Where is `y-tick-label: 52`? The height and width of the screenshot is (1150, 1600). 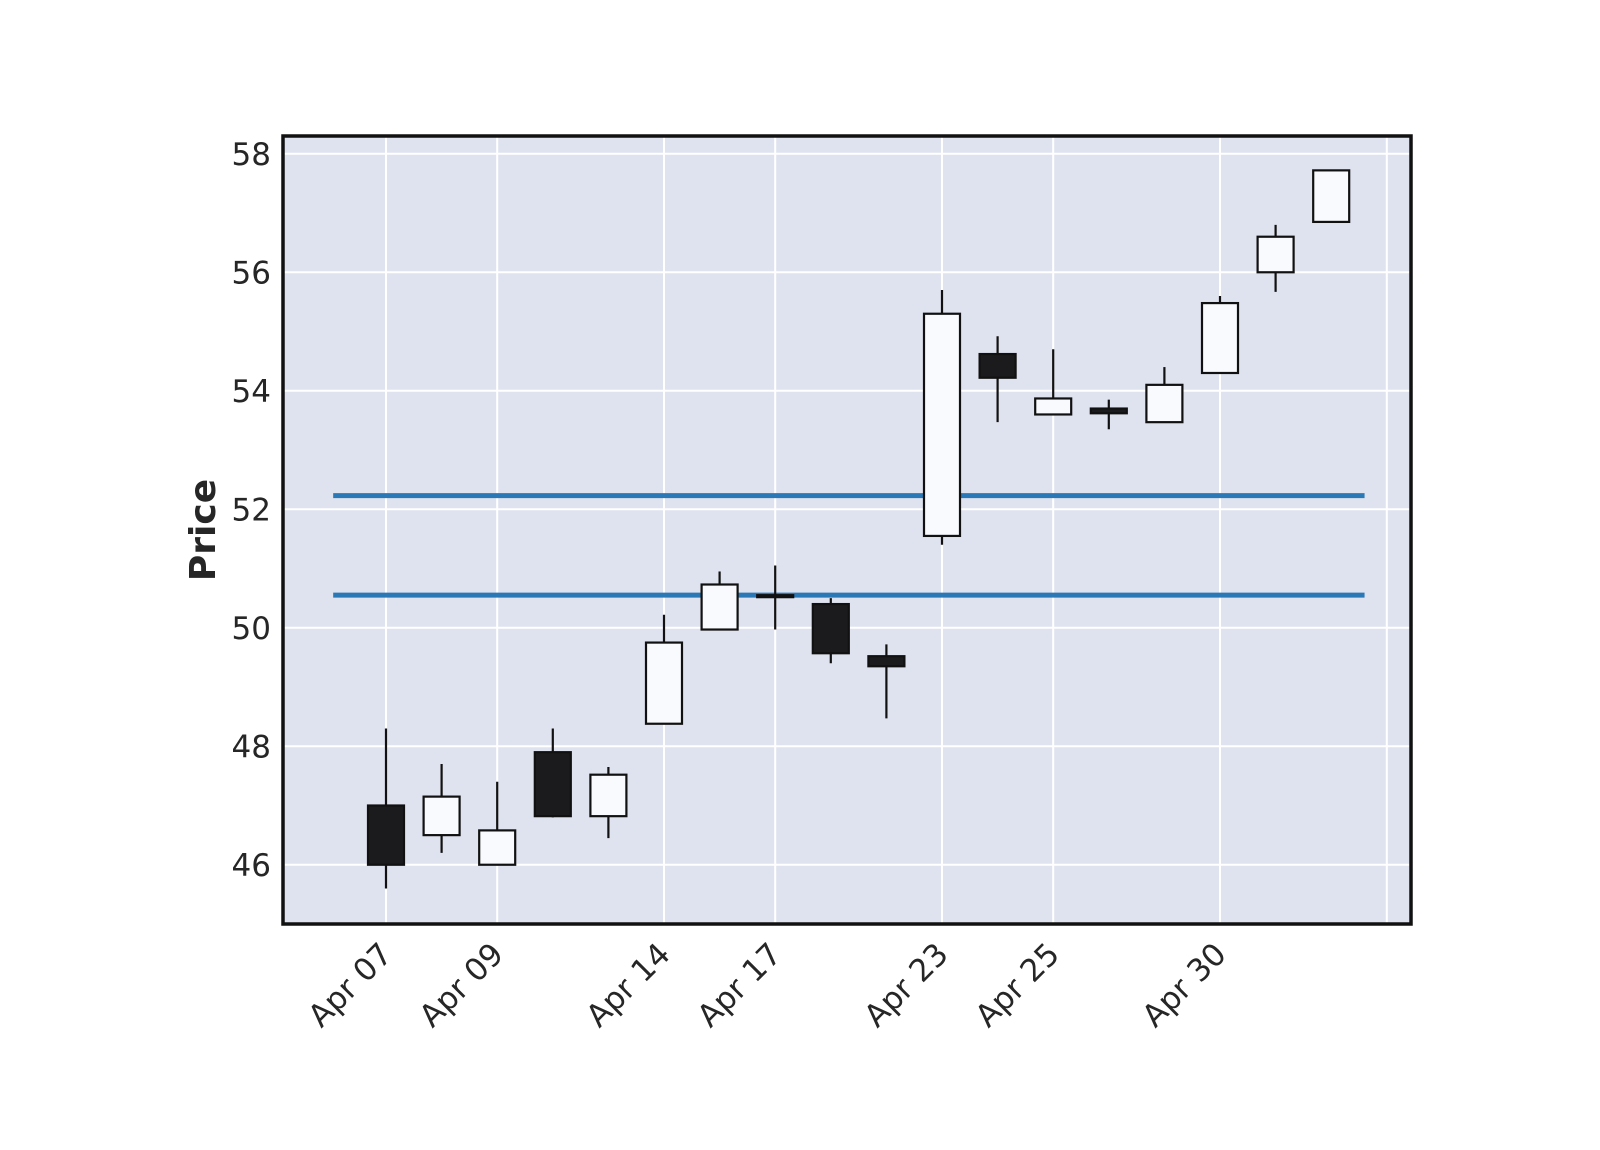
y-tick-label: 52 is located at coordinates (251, 510).